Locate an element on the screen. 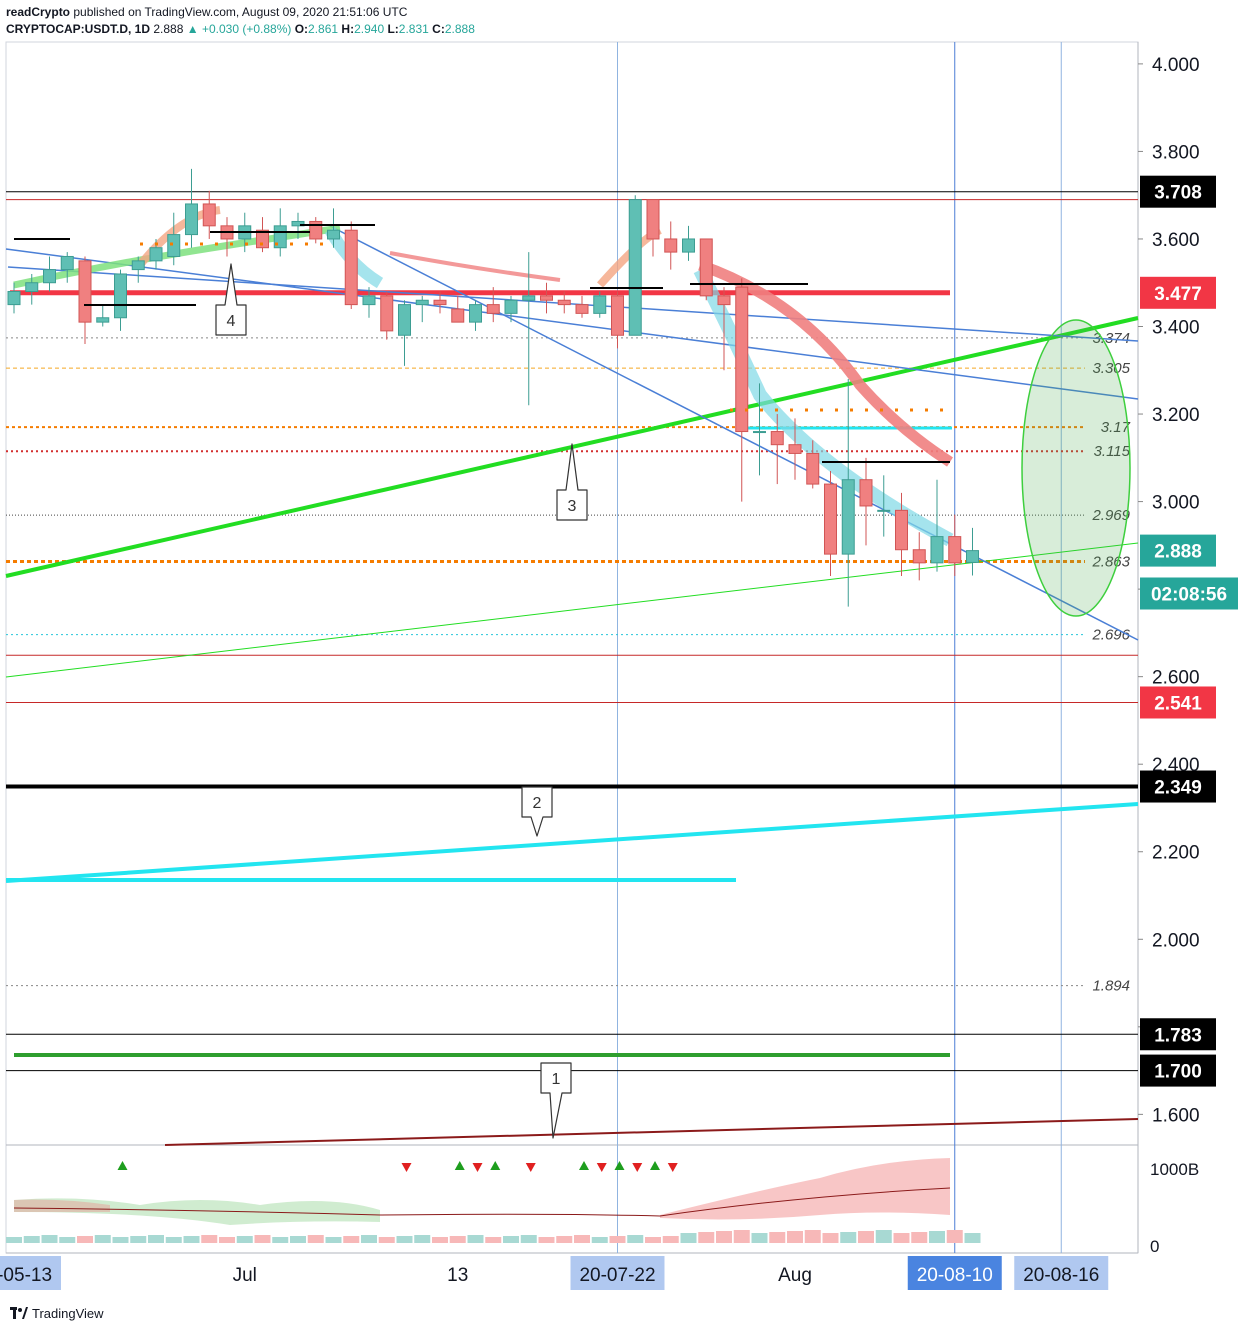 The width and height of the screenshot is (1250, 1334). time-label: 20-08-16 is located at coordinates (1061, 1275).